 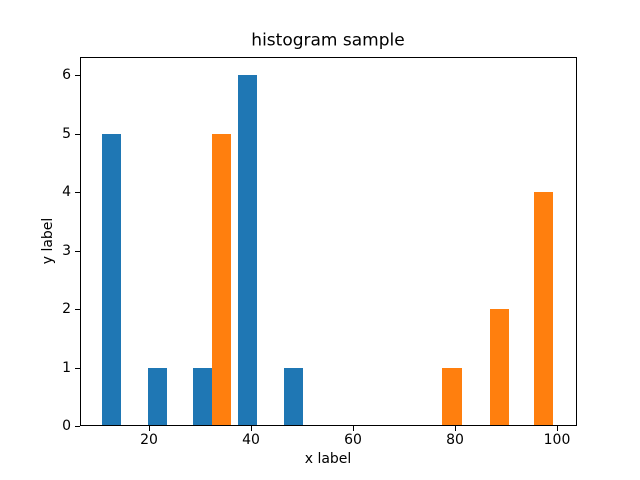 I want to click on y-tick-label: 3, so click(x=66, y=250).